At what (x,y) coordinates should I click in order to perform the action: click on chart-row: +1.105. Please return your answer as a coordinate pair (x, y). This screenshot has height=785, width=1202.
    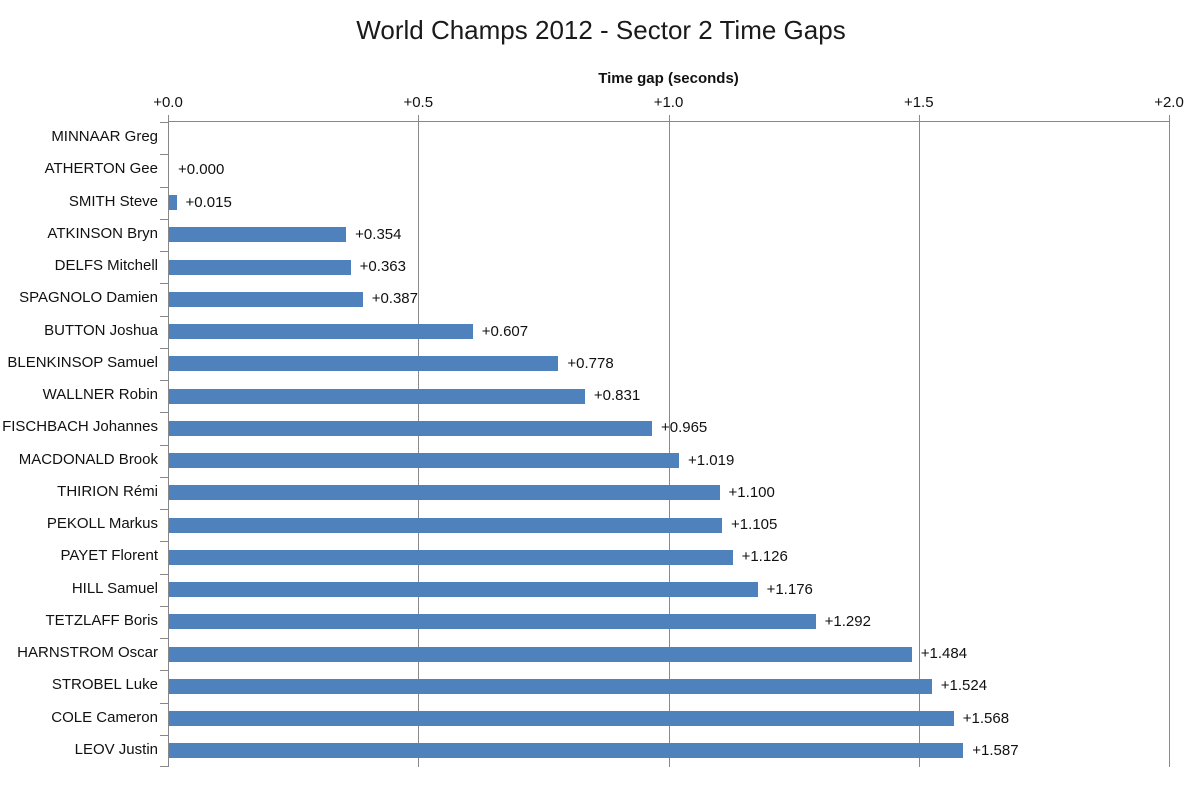
    Looking at the image, I should click on (669, 525).